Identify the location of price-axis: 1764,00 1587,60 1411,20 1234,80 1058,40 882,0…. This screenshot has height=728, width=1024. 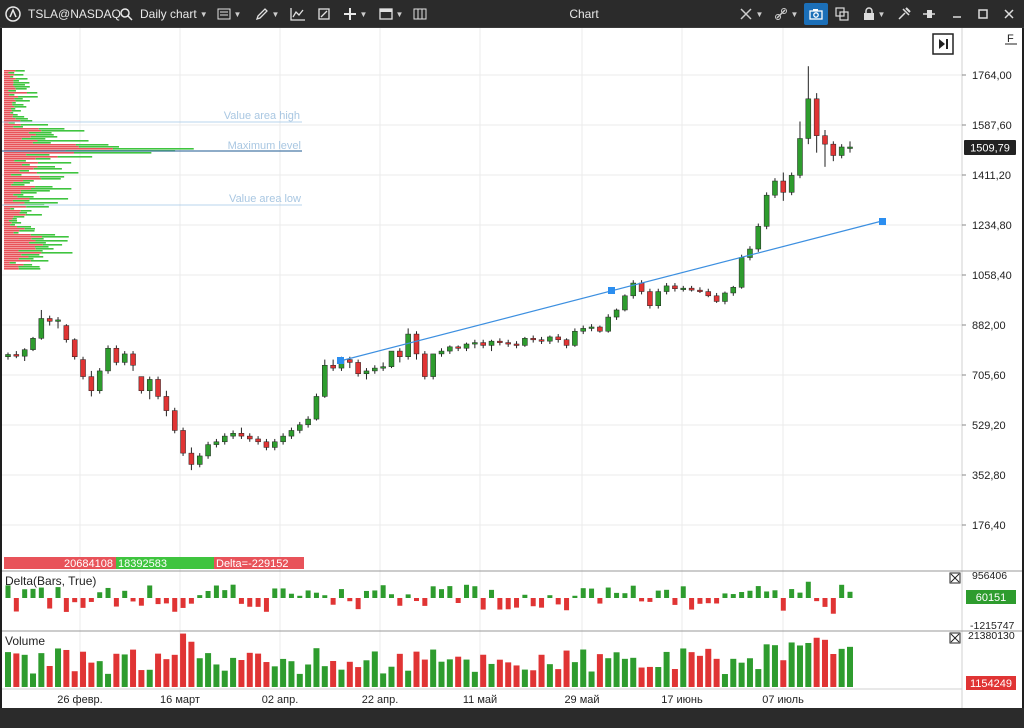
(986, 368).